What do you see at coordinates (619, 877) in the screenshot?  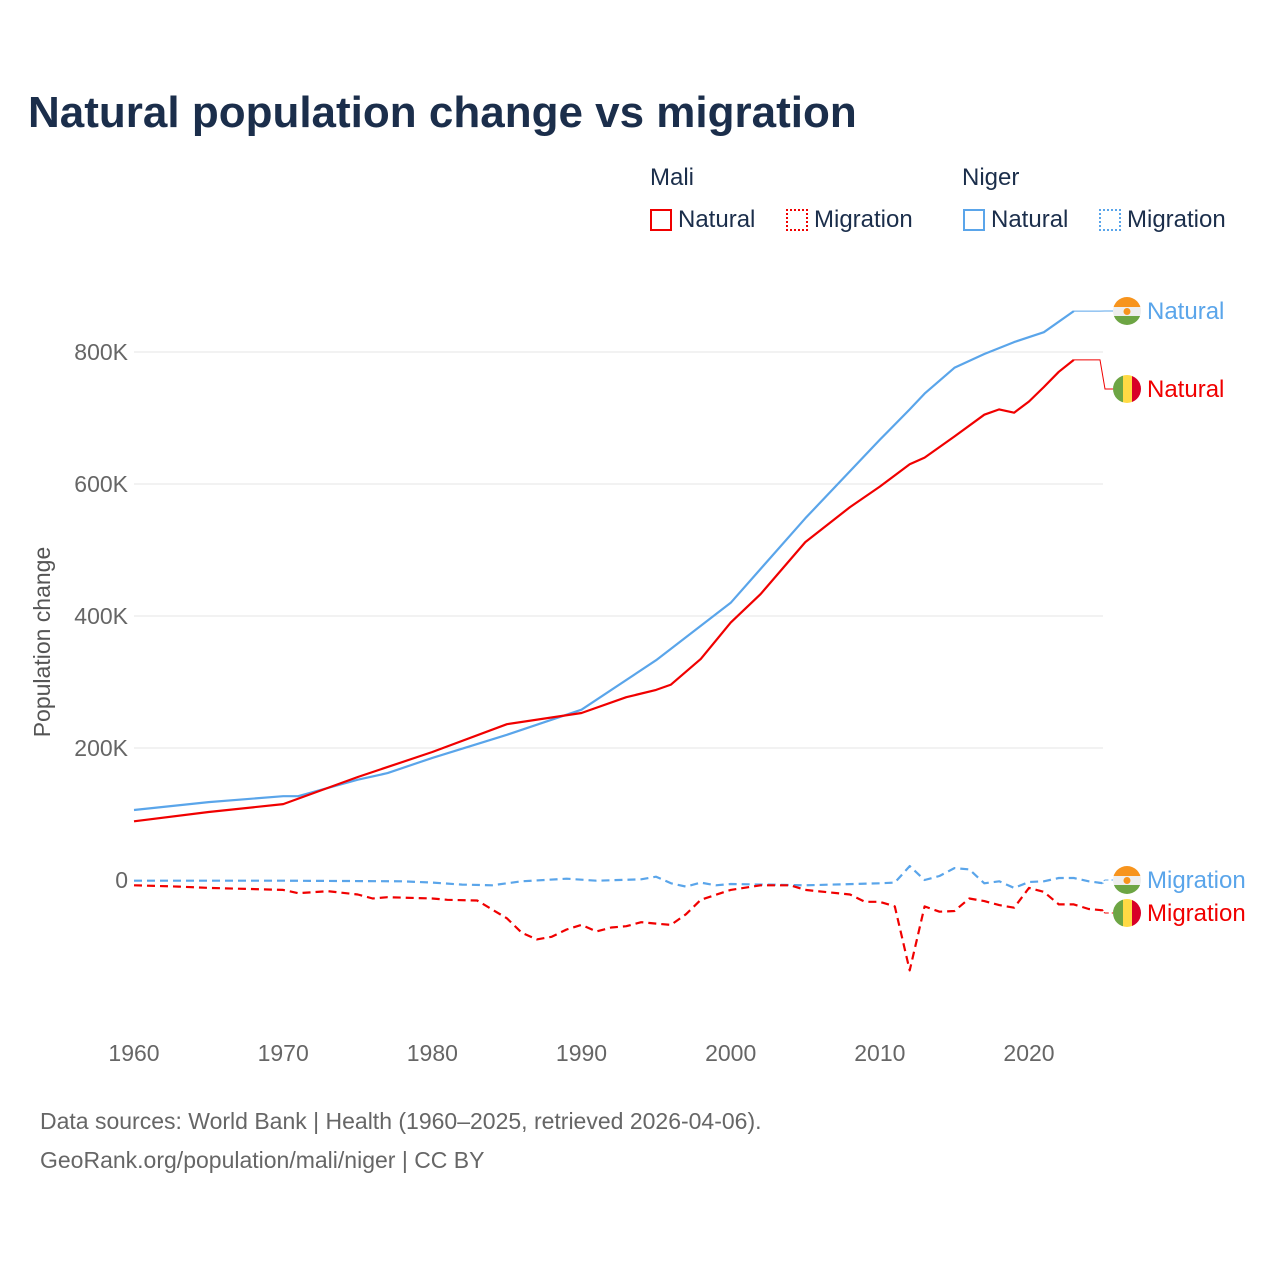 I see `niger-migration-line` at bounding box center [619, 877].